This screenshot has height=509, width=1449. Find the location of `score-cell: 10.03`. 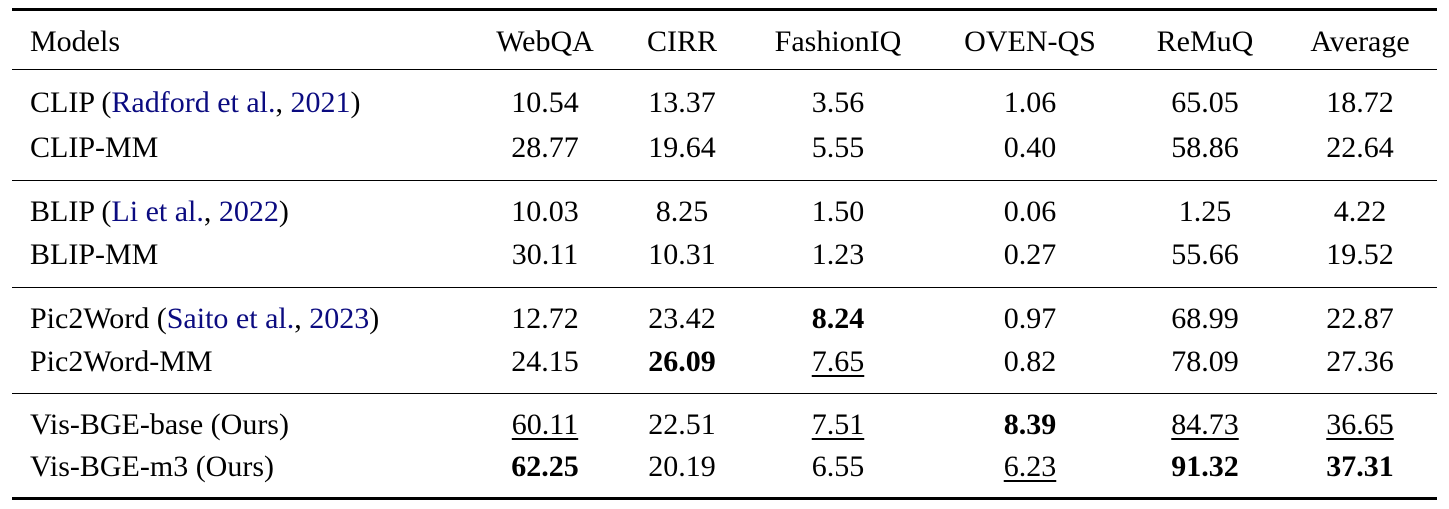

score-cell: 10.03 is located at coordinates (545, 211).